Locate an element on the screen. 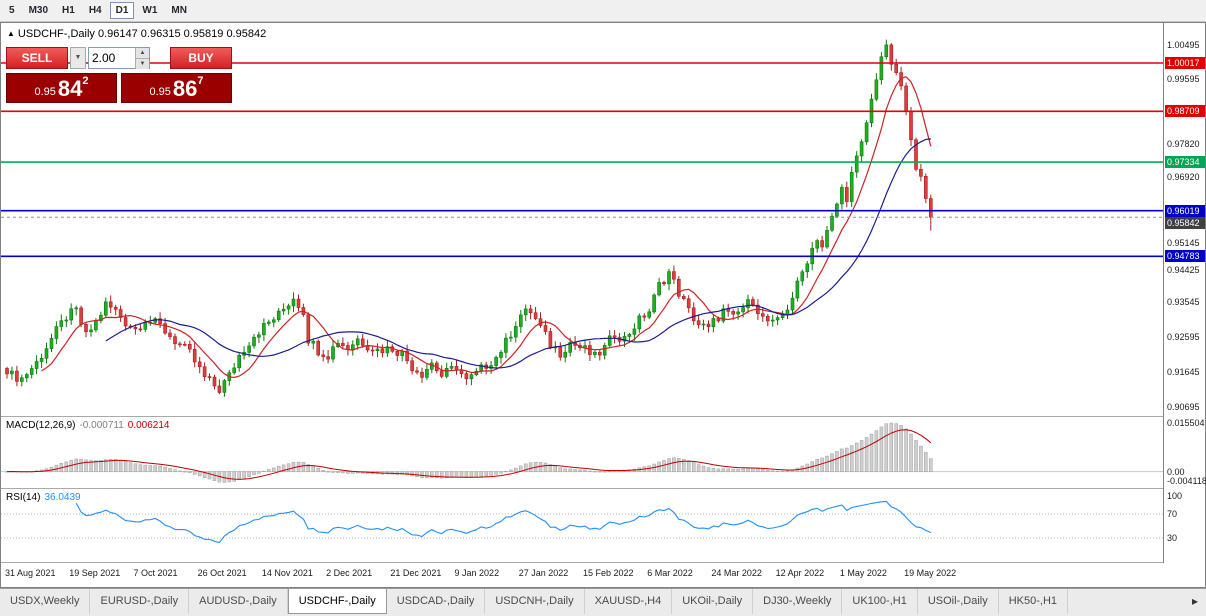  timeframe-button-MN: MN is located at coordinates (179, 10).